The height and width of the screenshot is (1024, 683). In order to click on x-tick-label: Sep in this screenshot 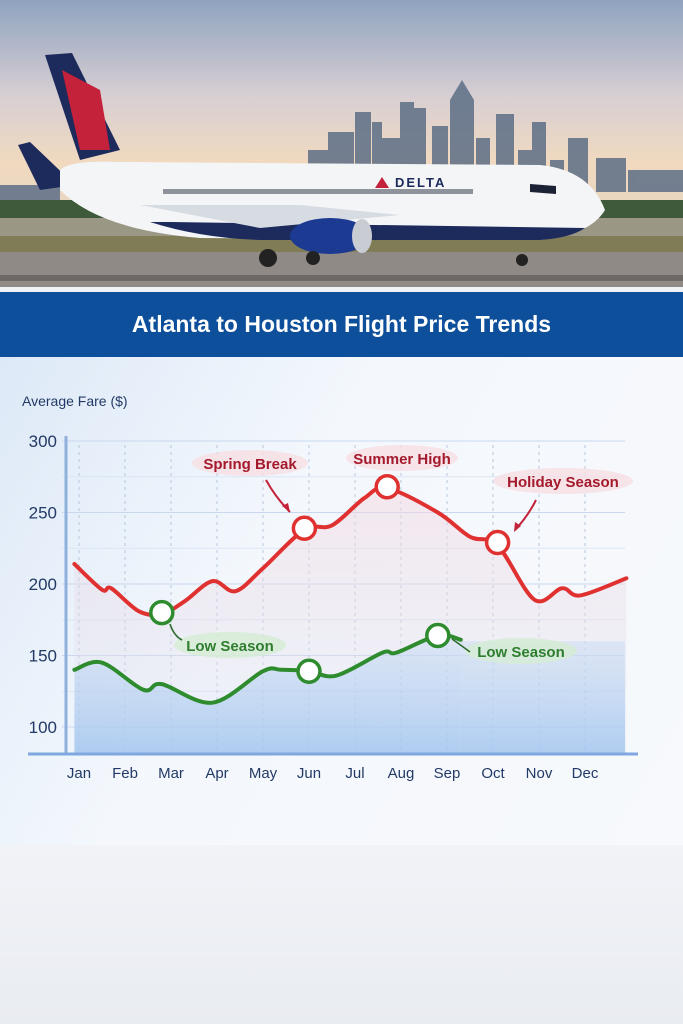, I will do `click(447, 773)`.